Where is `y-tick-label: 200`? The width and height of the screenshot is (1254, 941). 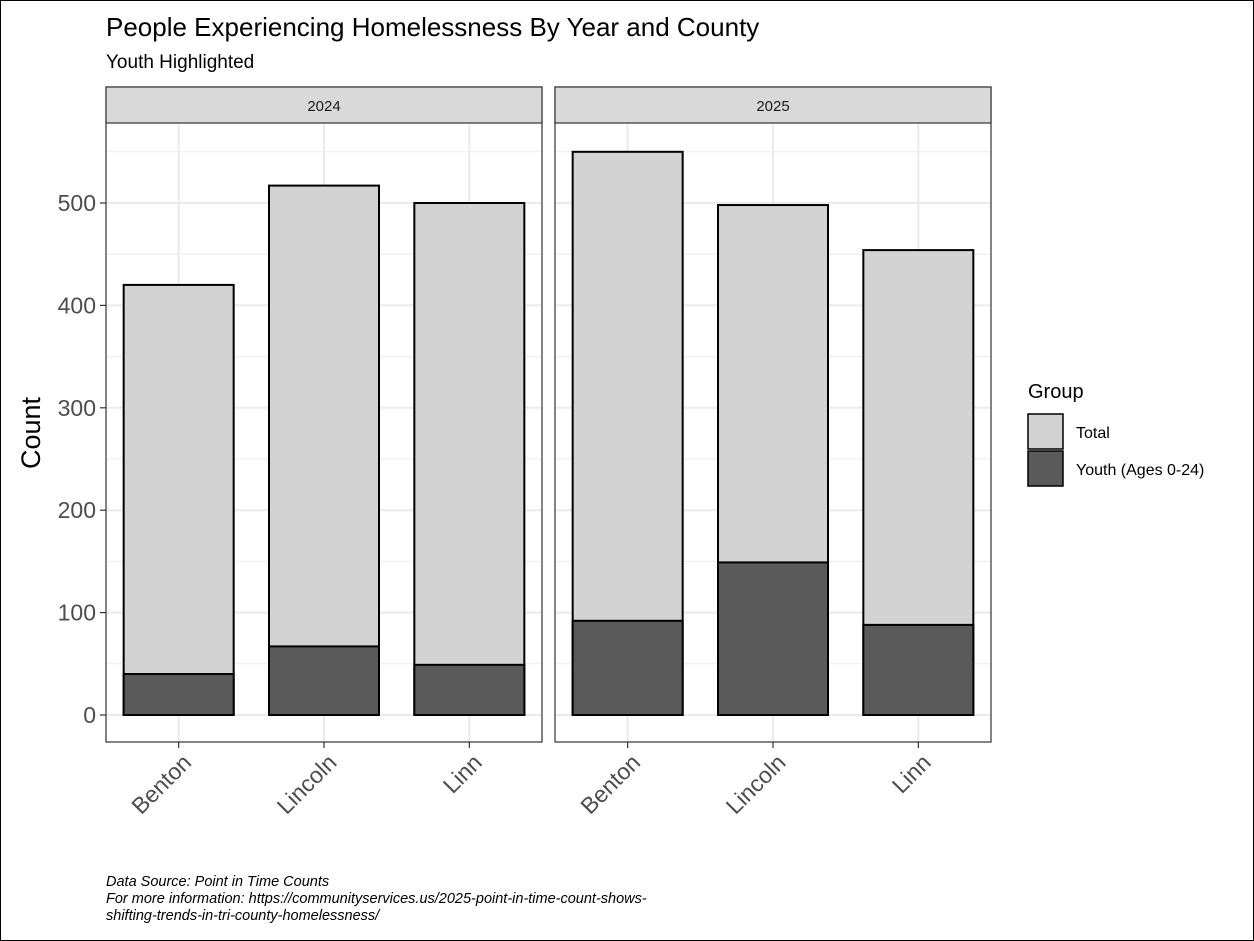
y-tick-label: 200 is located at coordinates (77, 510).